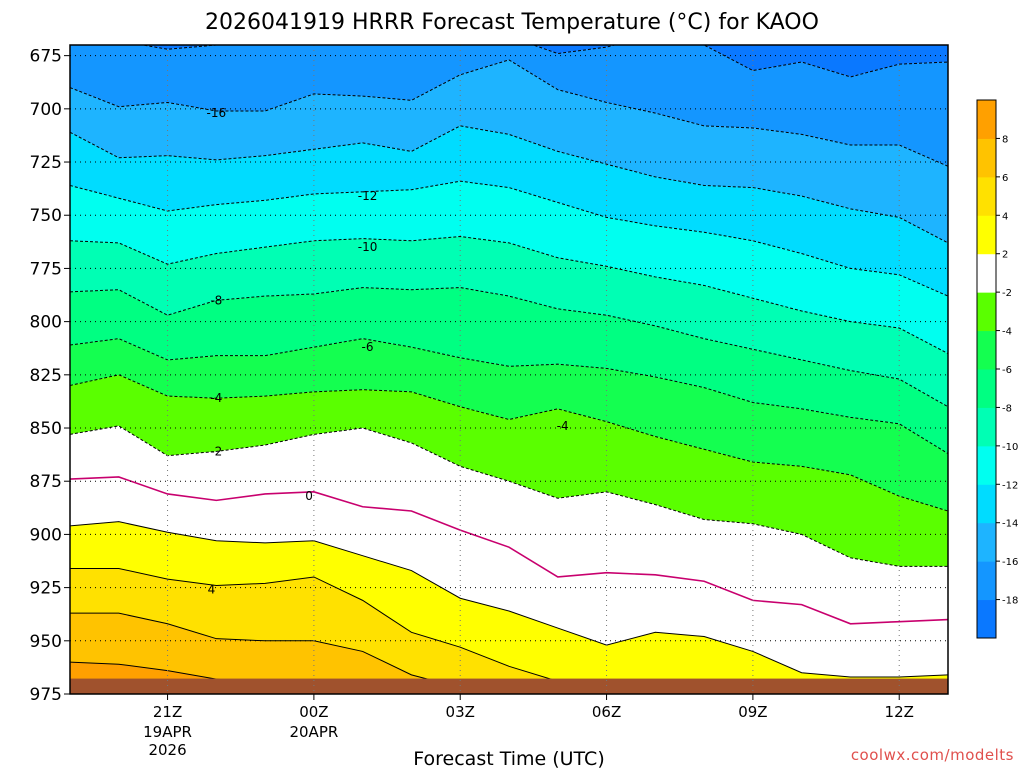  I want to click on y-tick-label: 875, so click(46, 482).